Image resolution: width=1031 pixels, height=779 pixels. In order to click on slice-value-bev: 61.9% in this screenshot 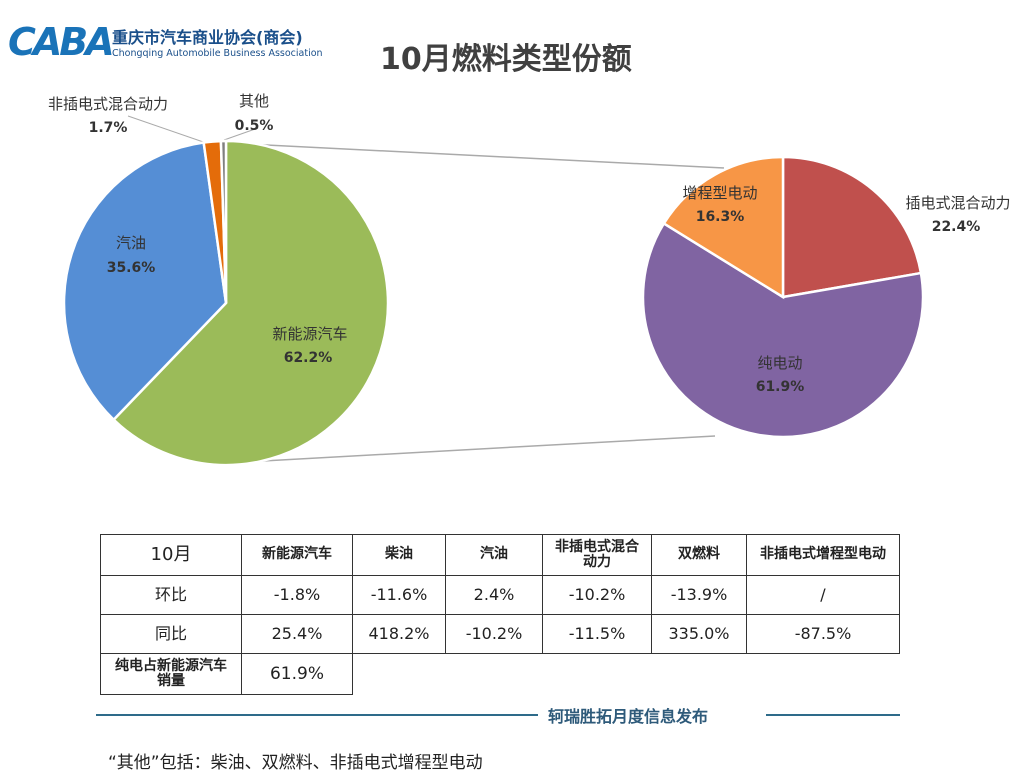, I will do `click(780, 387)`.